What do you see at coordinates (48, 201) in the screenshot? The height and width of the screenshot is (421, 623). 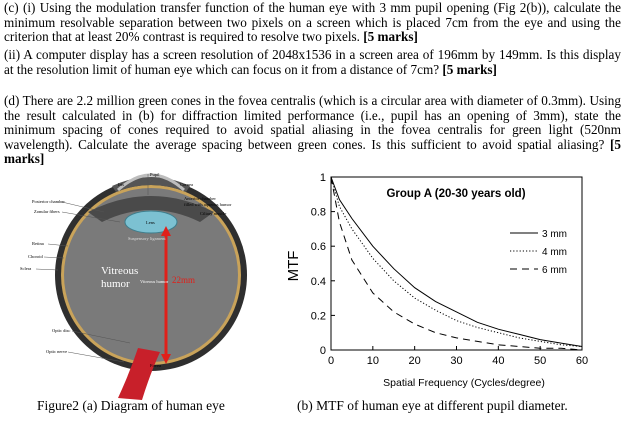 I see `label-posterior-chamber: Posterior chamber` at bounding box center [48, 201].